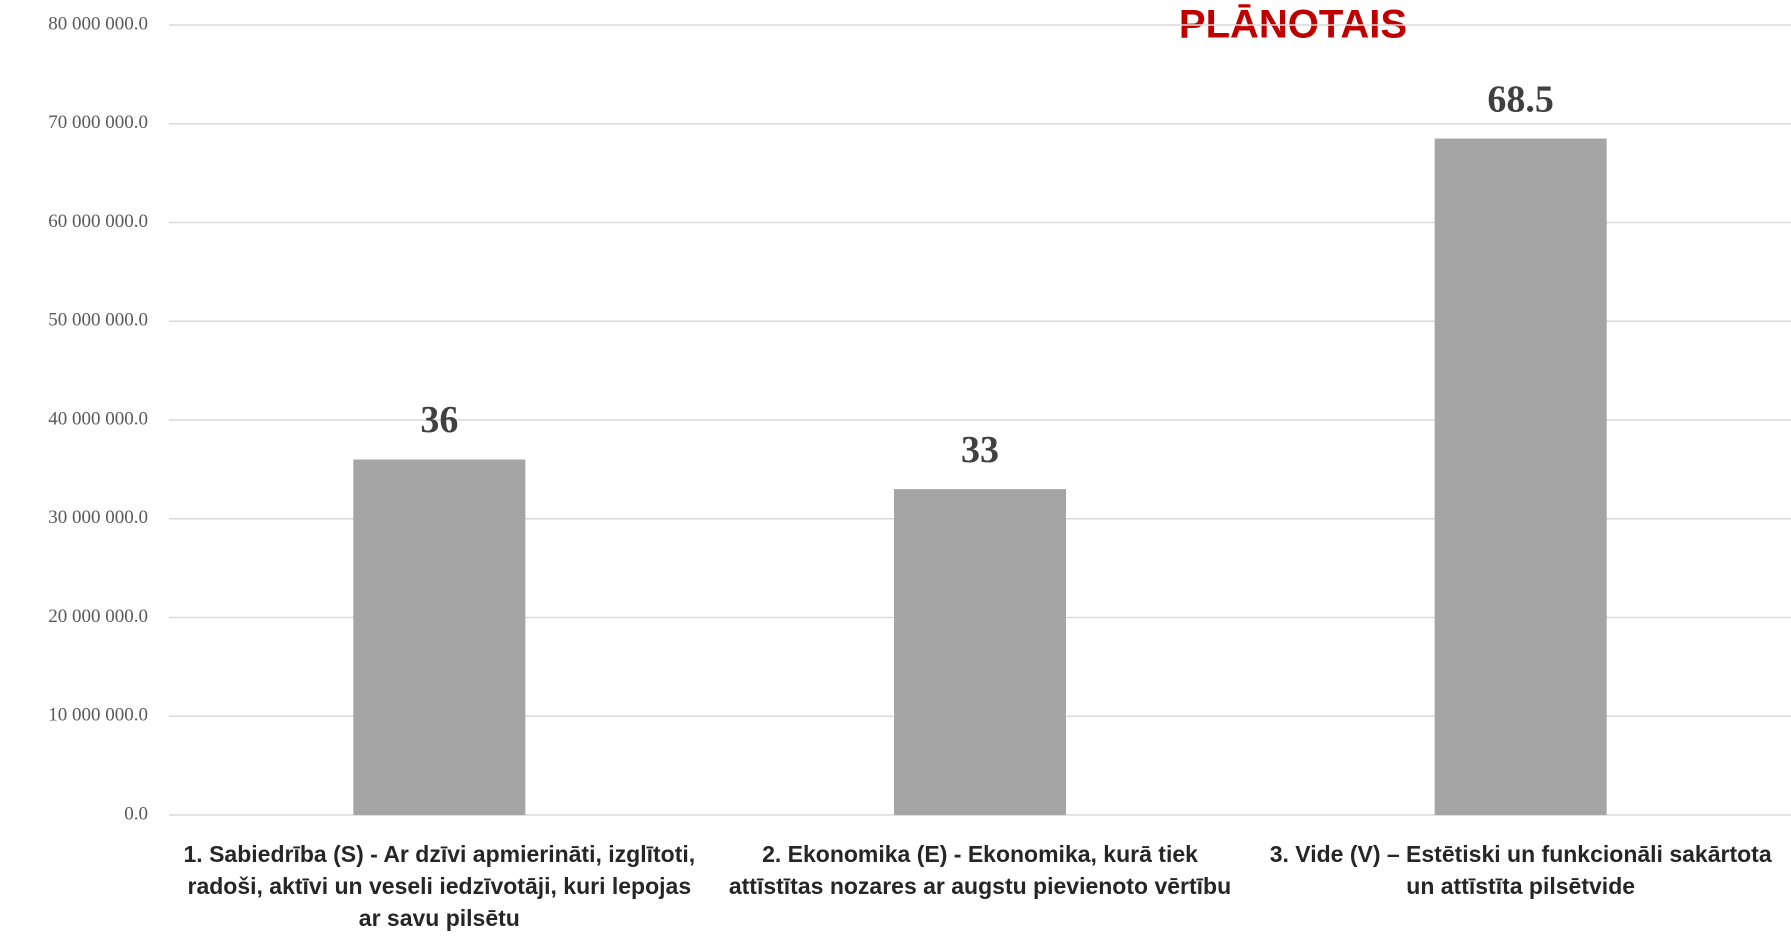 The image size is (1791, 945). What do you see at coordinates (98, 517) in the screenshot?
I see `y-tick-label: 30 000 000.0` at bounding box center [98, 517].